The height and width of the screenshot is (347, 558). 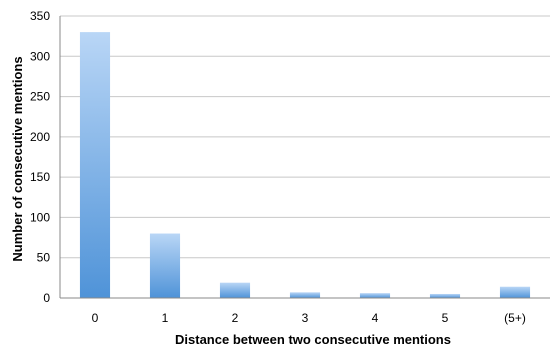 What do you see at coordinates (375, 318) in the screenshot?
I see `x-tick-label: 4` at bounding box center [375, 318].